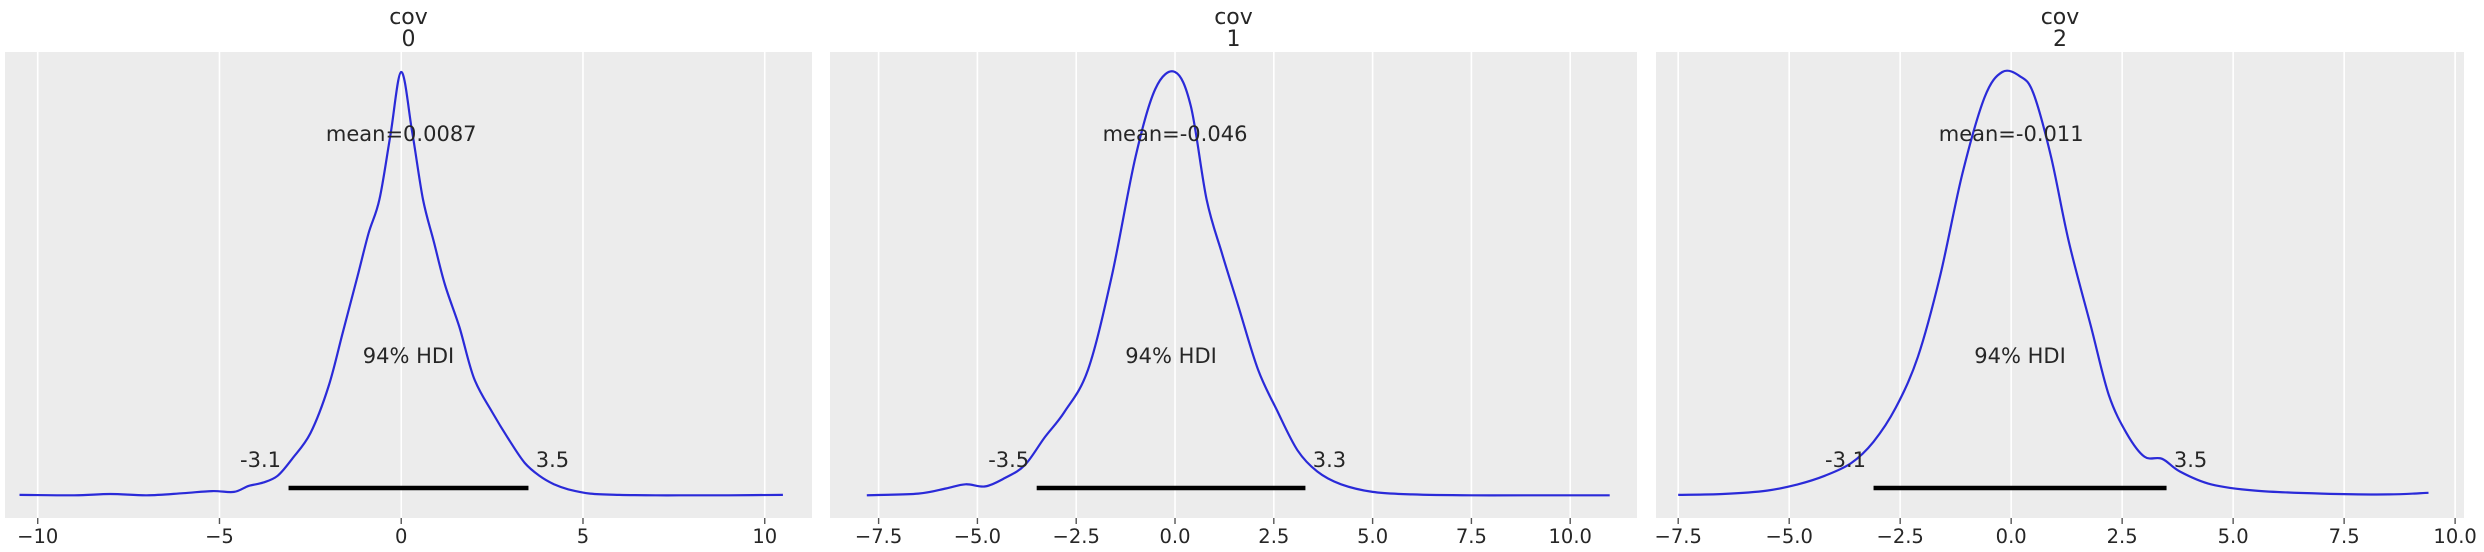 Image resolution: width=2484 pixels, height=552 pixels. I want to click on hdi-low-label: -3.5, so click(1008, 460).